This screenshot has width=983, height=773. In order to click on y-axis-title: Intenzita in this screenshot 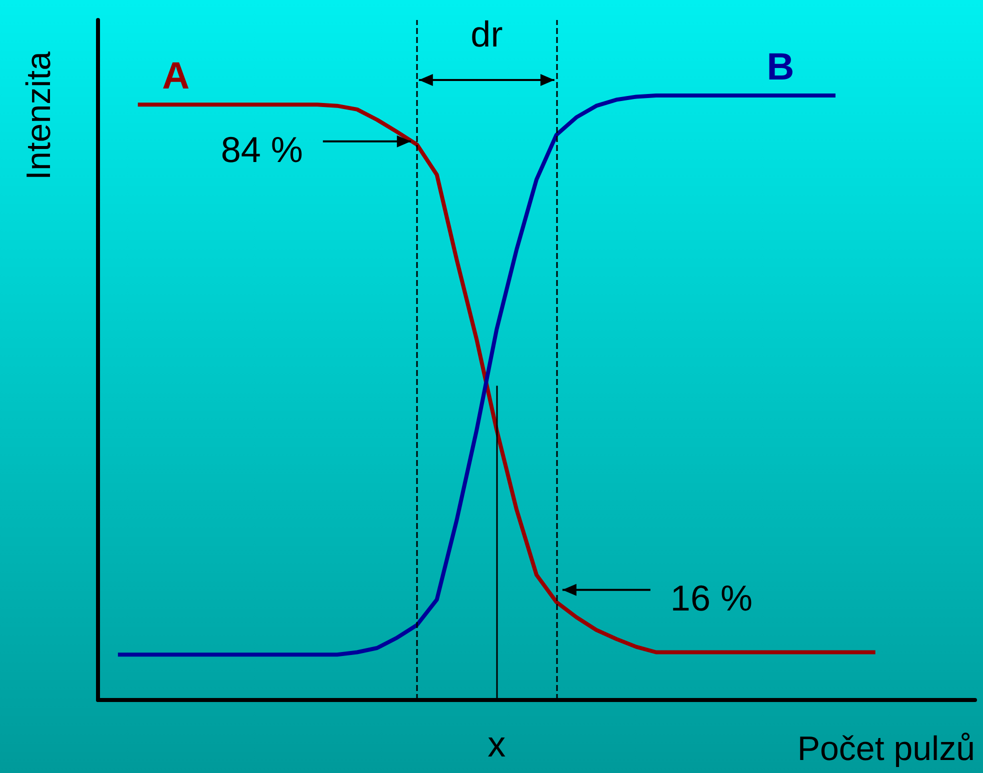, I will do `click(39, 115)`.